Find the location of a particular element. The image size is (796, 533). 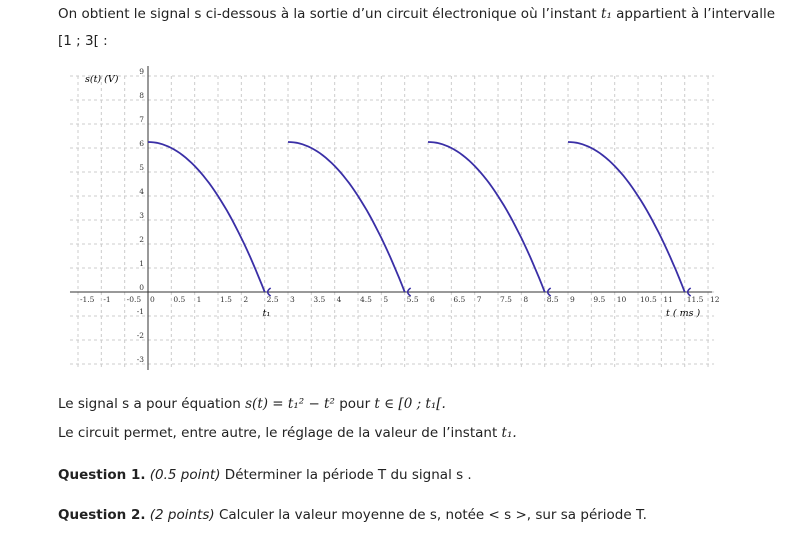

eq-pre: Le signal is located at coordinates (88, 404).